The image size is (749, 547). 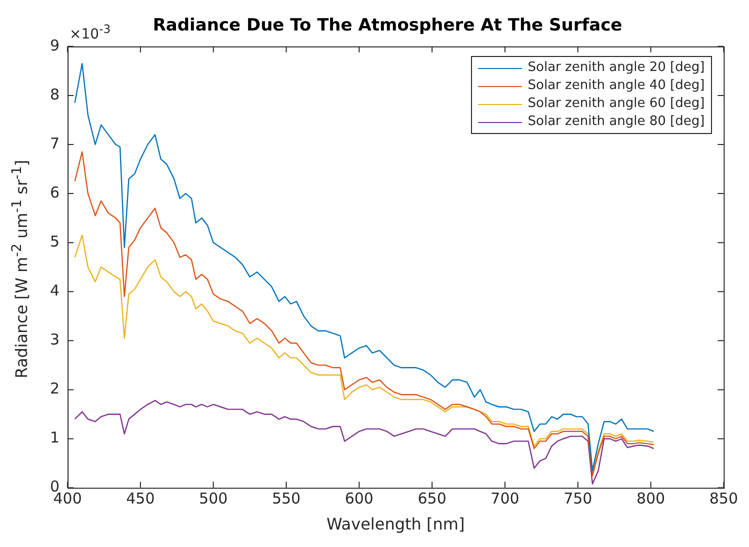 What do you see at coordinates (387, 26) in the screenshot?
I see `chart-title: Radiance Due To The Atmosphere At The Surface` at bounding box center [387, 26].